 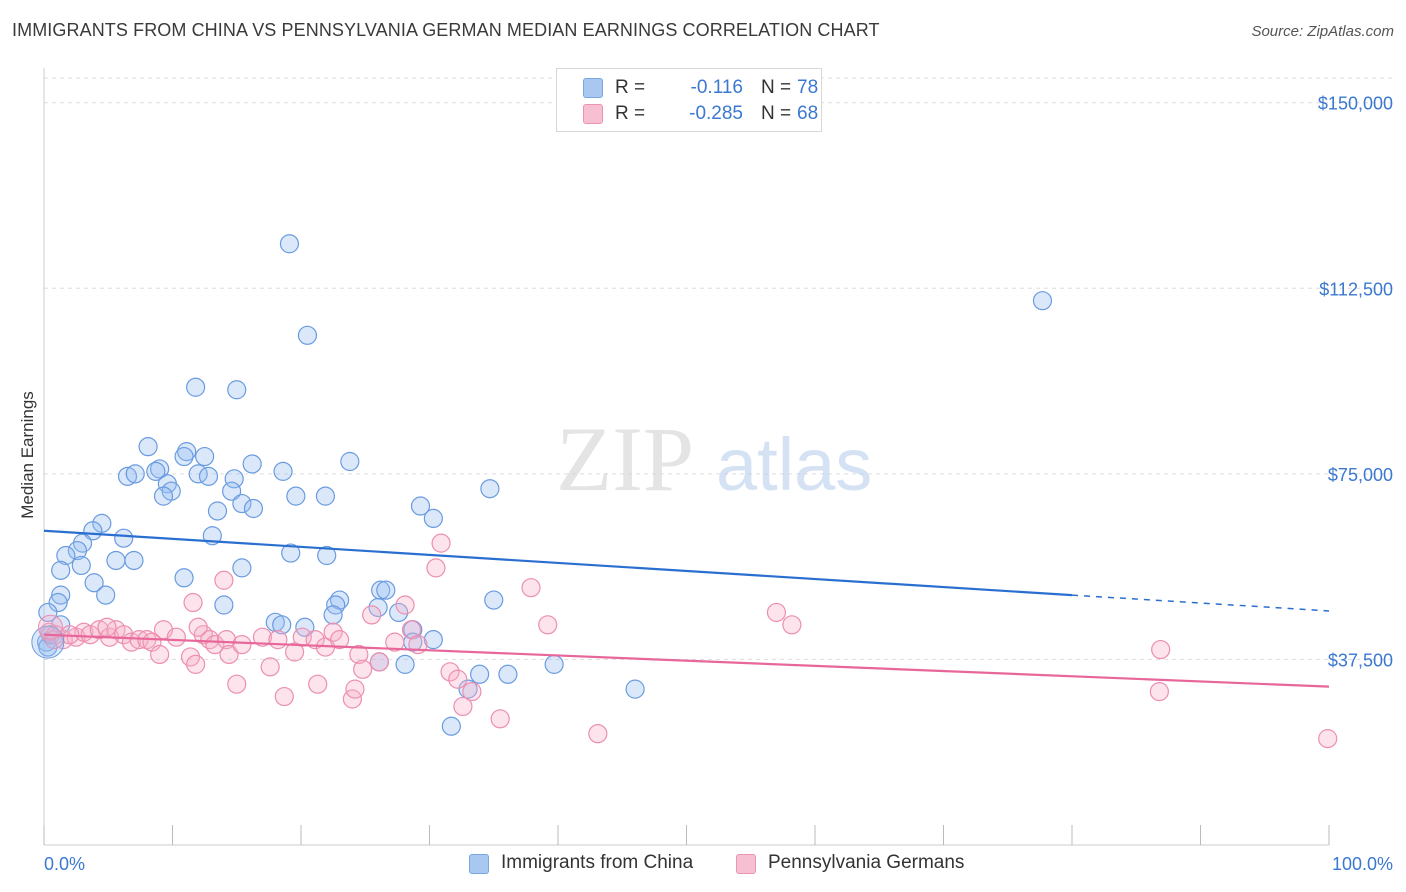 I want to click on pg-legend-swatch, so click(x=746, y=864).